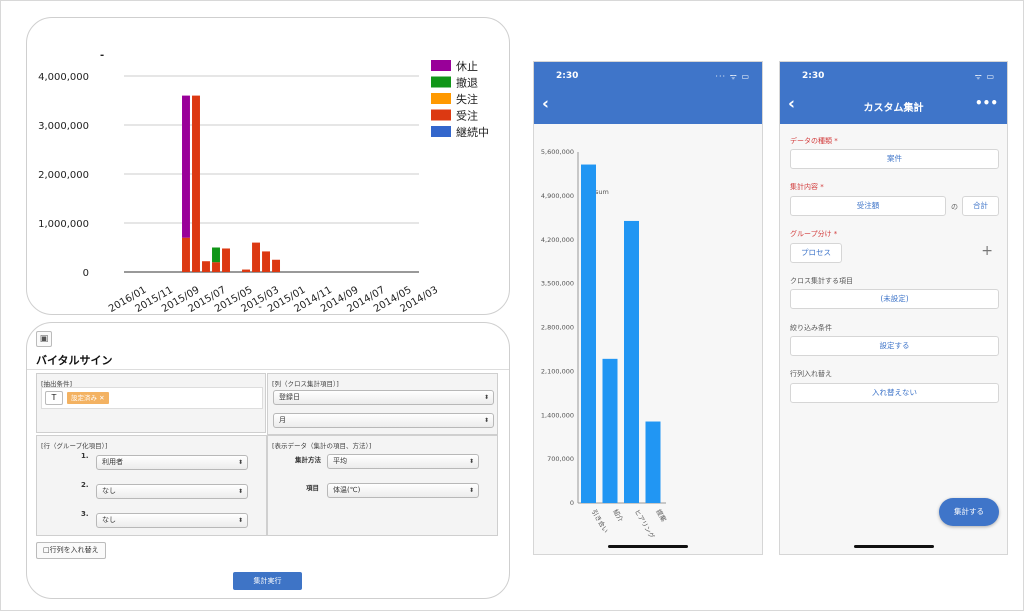 The width and height of the screenshot is (1024, 611). I want to click on legend-label: 失注, so click(467, 99).